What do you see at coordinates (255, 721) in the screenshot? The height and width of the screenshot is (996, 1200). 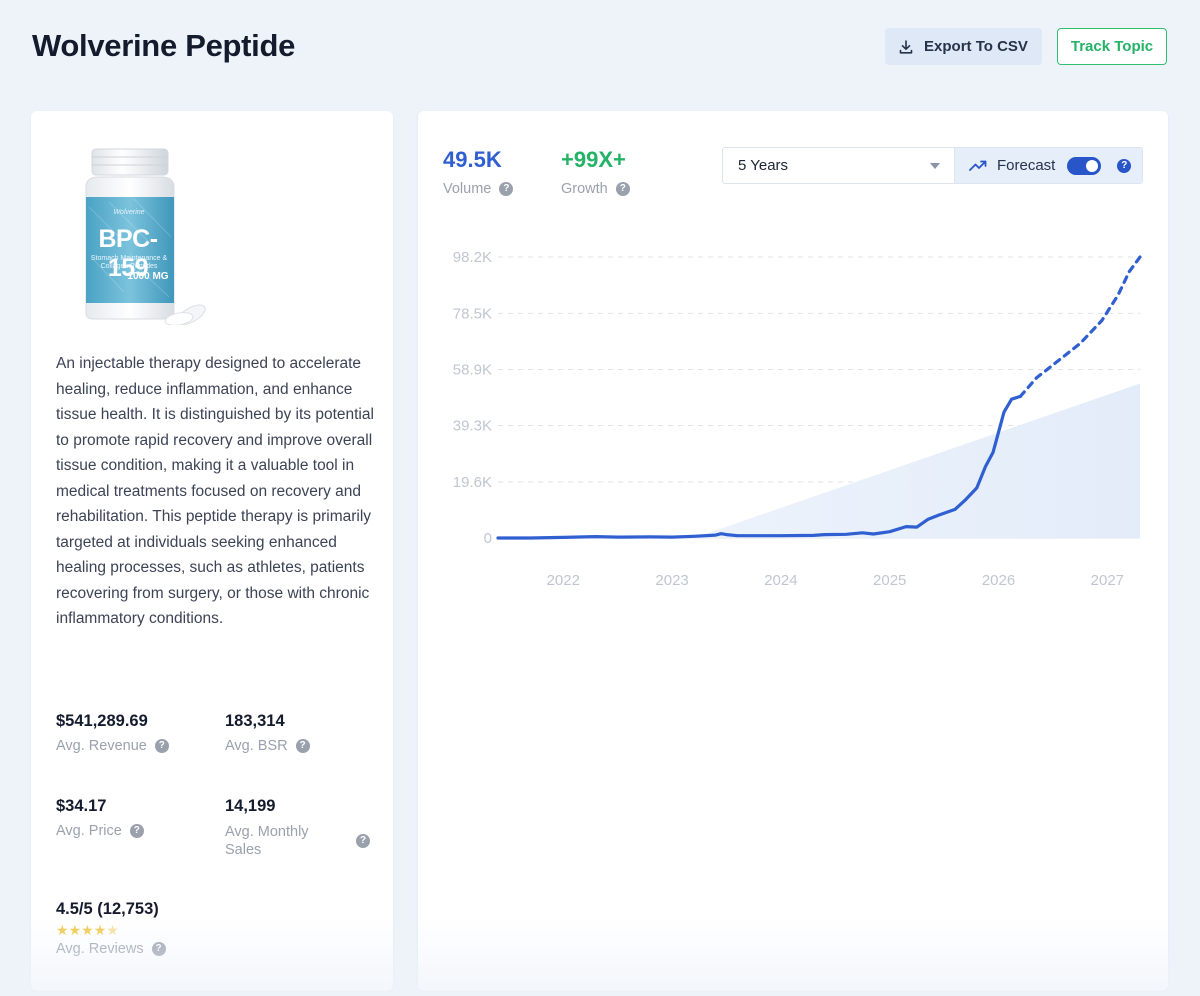 I see `bsr-value: 183,314` at bounding box center [255, 721].